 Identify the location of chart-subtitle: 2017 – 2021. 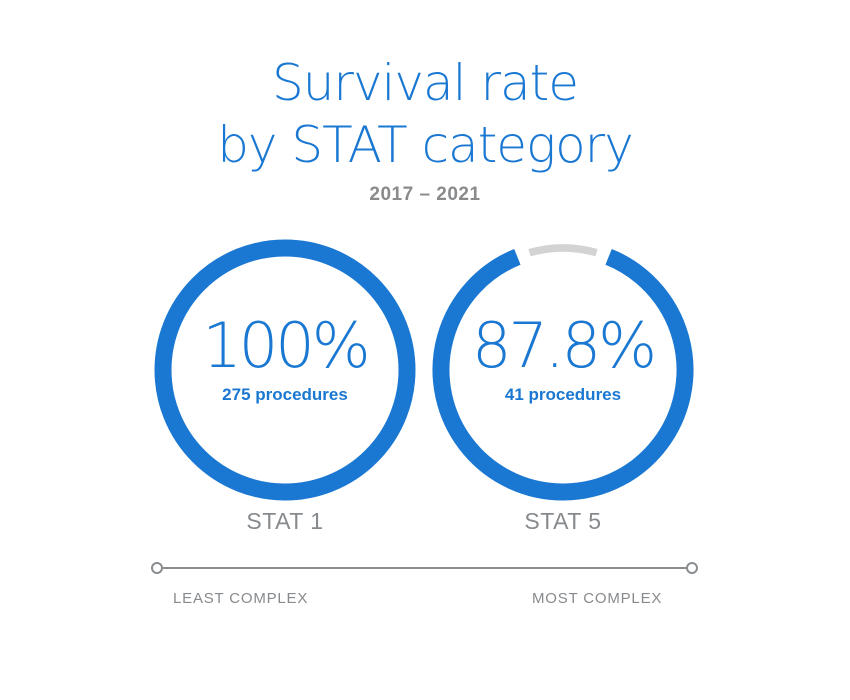
(425, 194).